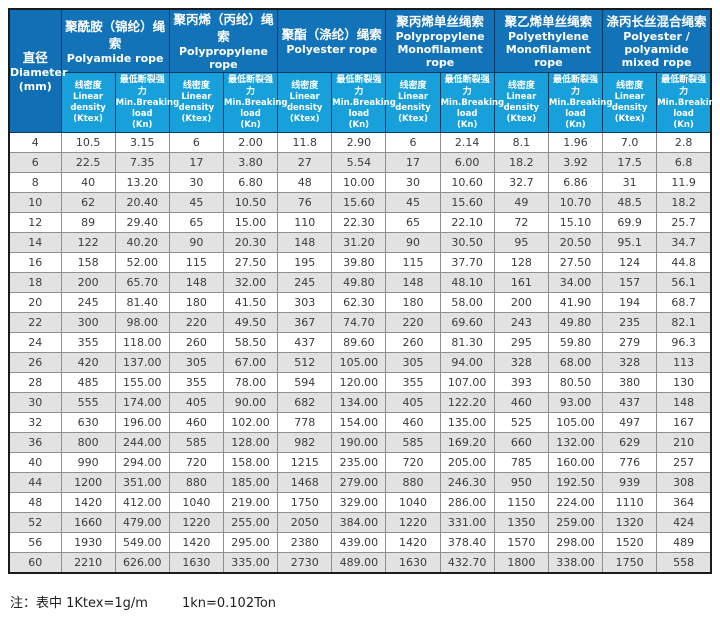  What do you see at coordinates (305, 542) in the screenshot?
I see `value-cell: 2380` at bounding box center [305, 542].